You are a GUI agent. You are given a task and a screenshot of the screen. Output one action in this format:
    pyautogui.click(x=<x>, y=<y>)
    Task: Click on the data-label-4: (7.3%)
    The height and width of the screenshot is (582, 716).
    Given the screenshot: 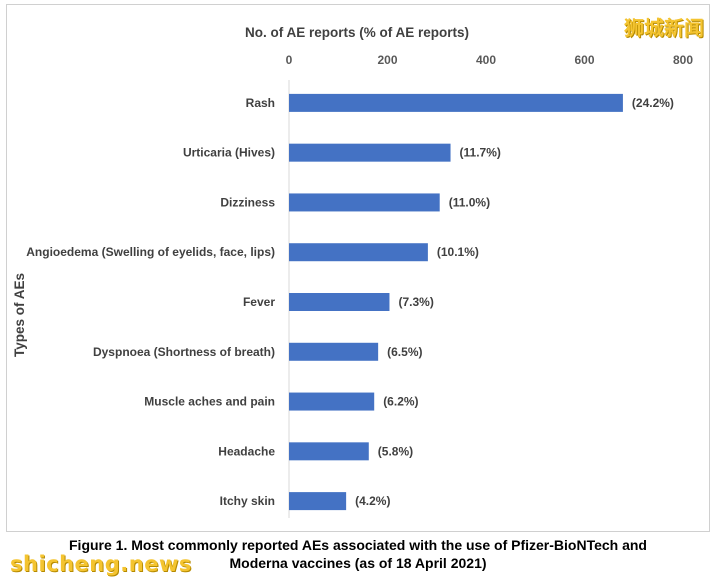 What is the action you would take?
    pyautogui.click(x=415, y=302)
    